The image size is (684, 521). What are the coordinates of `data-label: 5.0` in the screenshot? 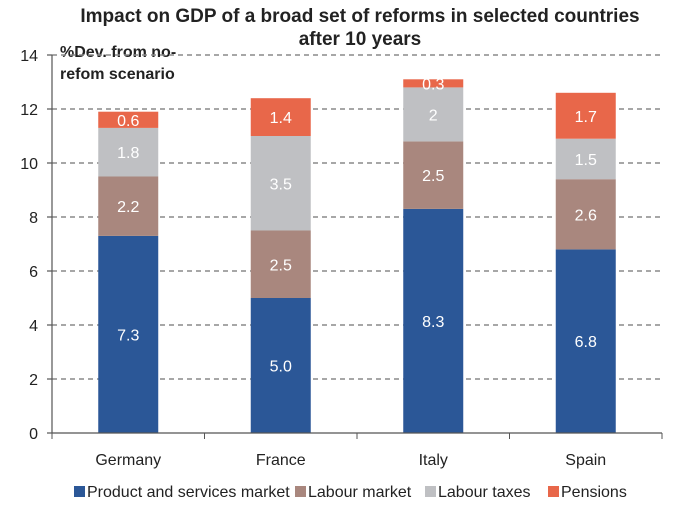 It's located at (281, 367).